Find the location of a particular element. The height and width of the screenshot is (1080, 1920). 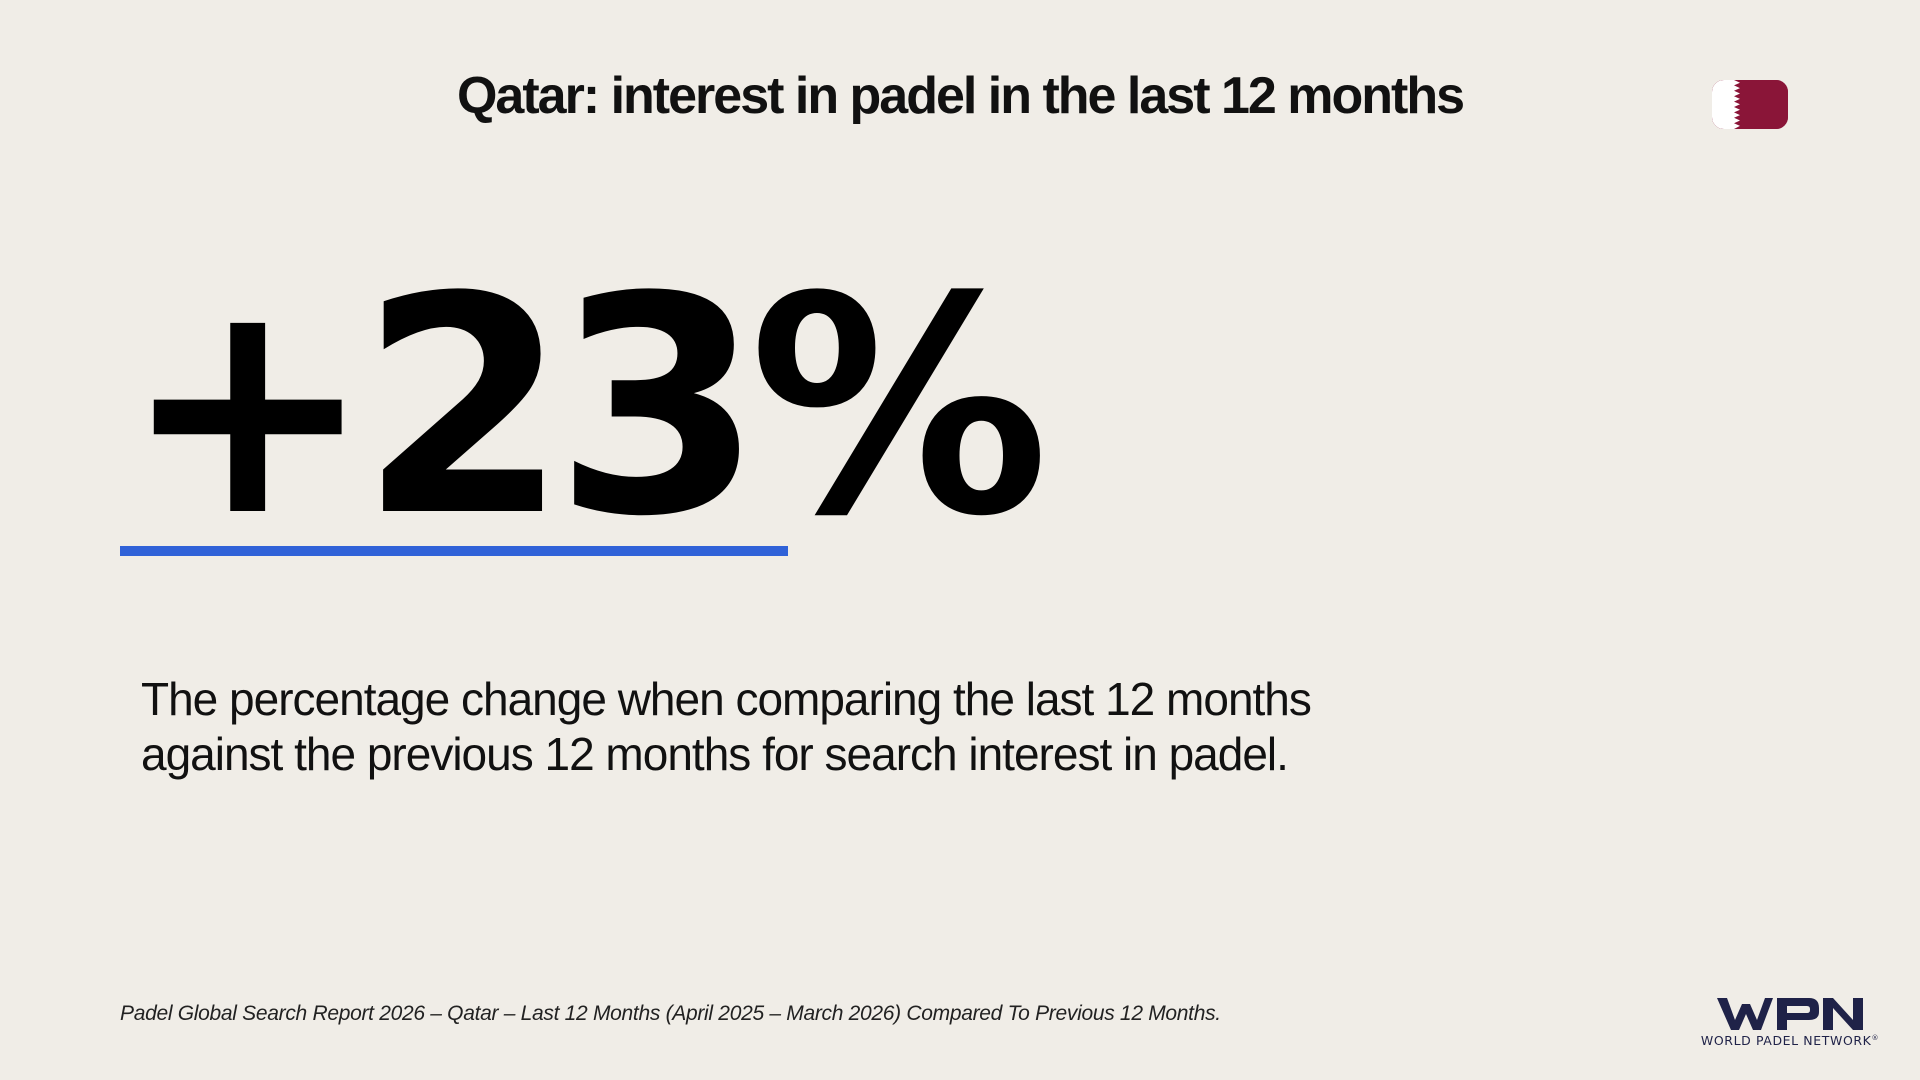

logo-subtitle-text: WORLD PADEL NETWORK is located at coordinates (1786, 1040).